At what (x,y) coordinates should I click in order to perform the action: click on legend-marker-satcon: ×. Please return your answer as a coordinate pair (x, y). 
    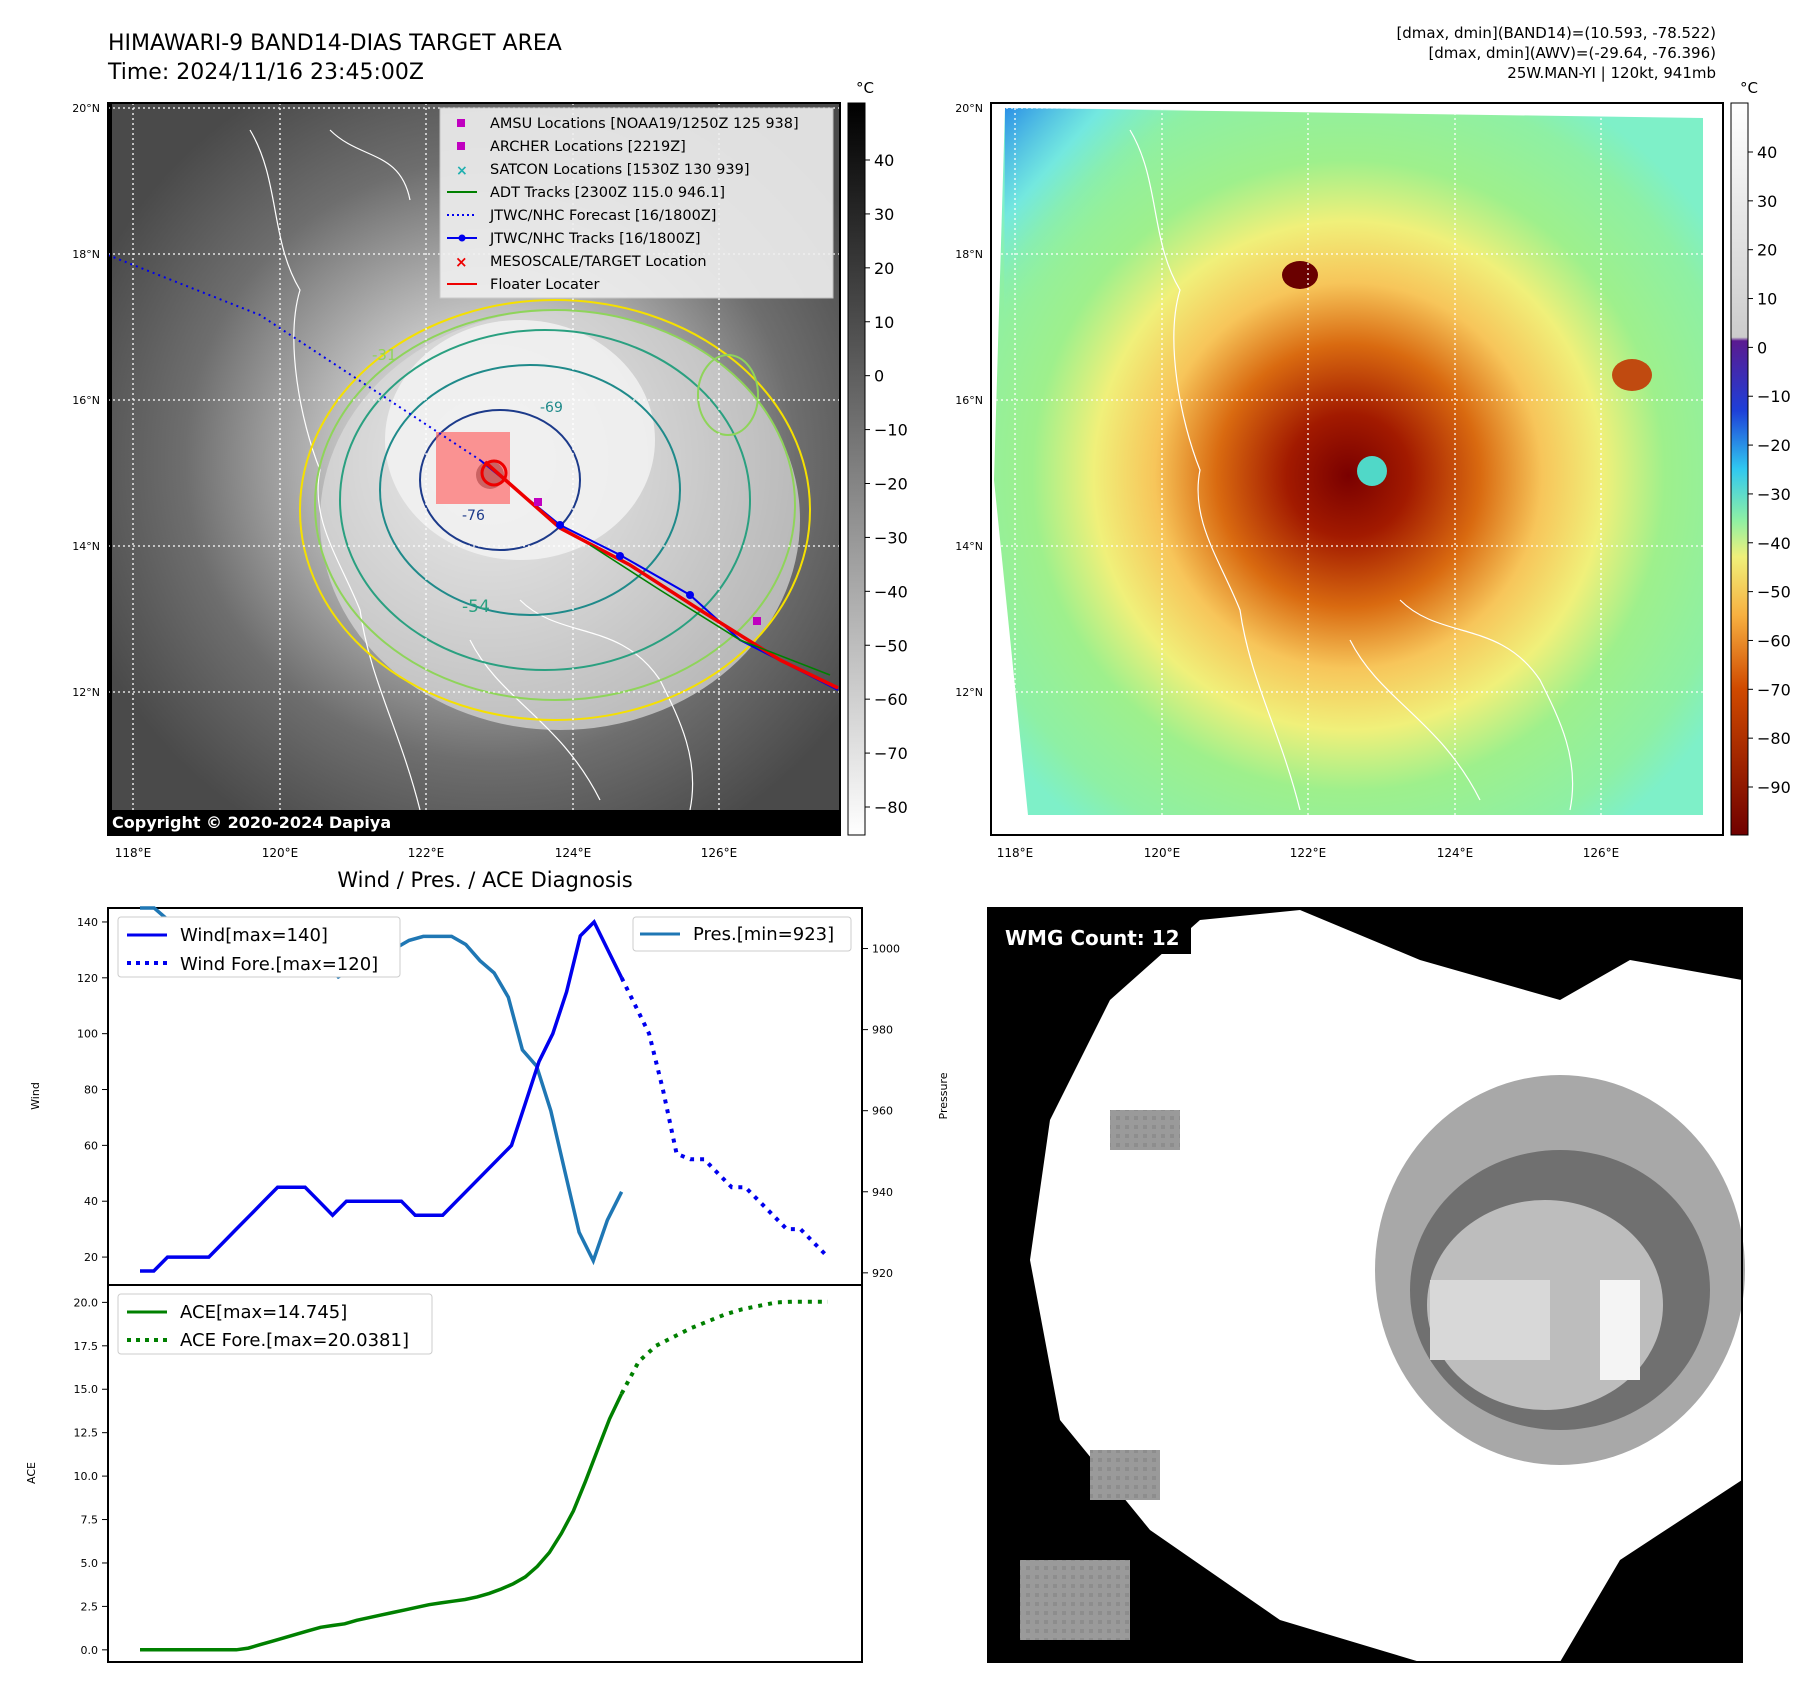
    Looking at the image, I should click on (462, 171).